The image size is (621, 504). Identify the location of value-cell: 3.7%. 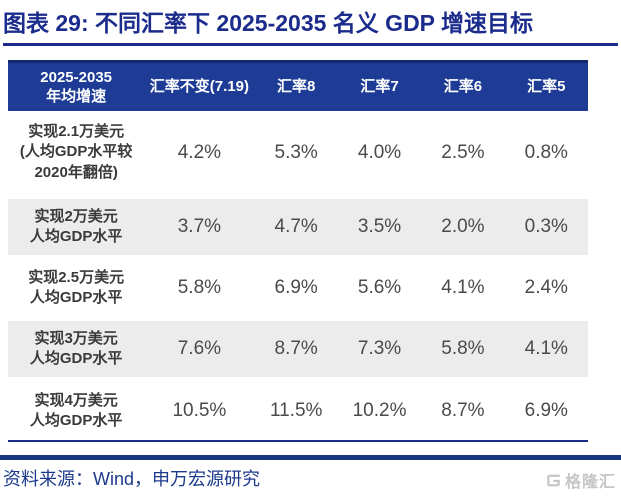
(199, 227).